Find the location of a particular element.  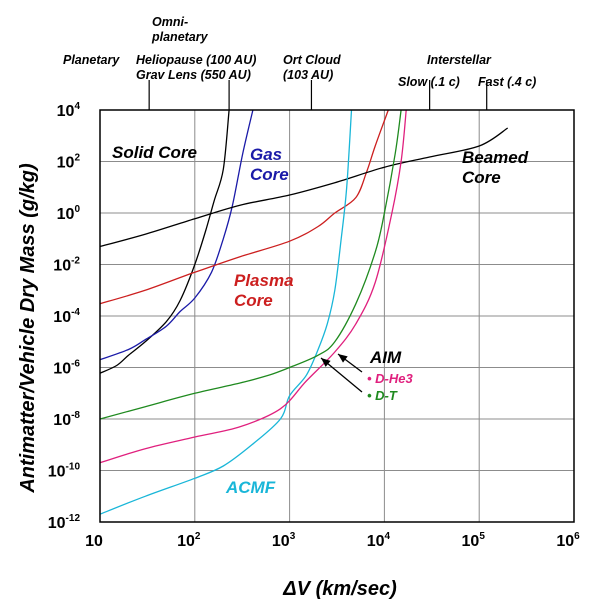

series-line-gas is located at coordinates (176, 235).